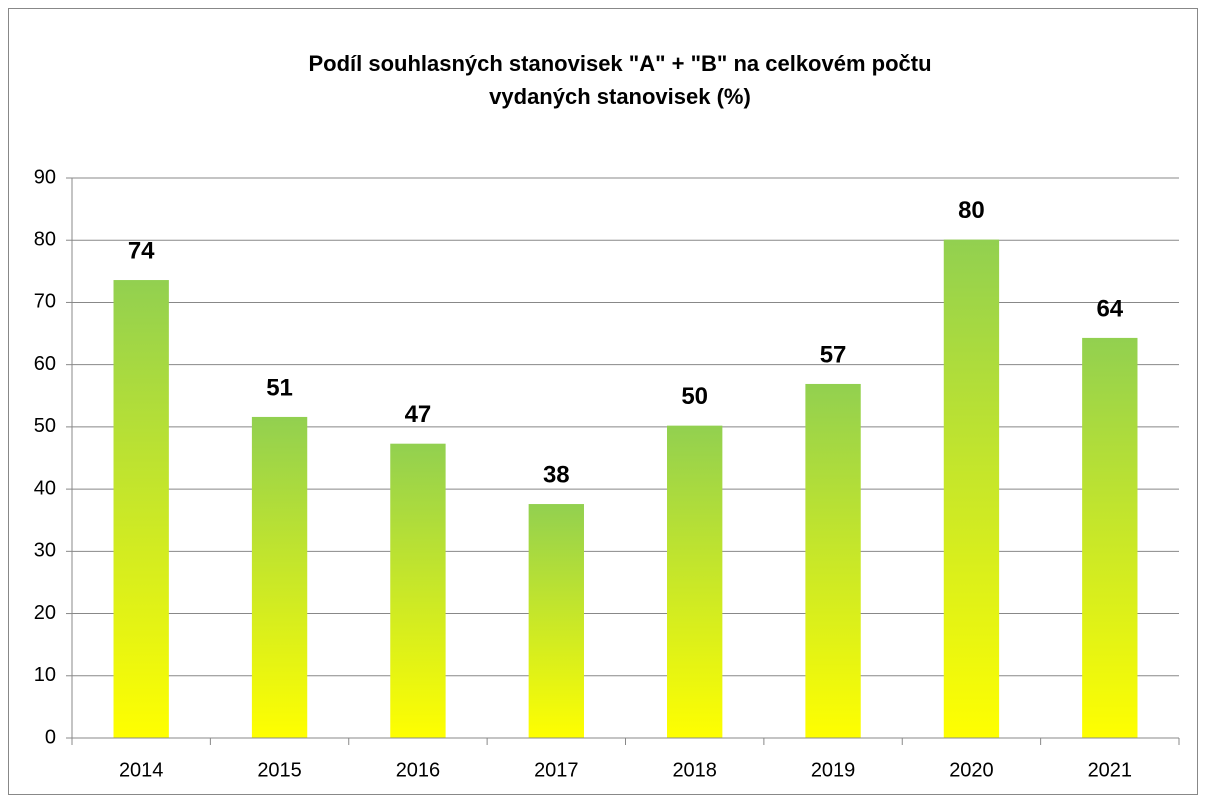  I want to click on x-tick-label: 2018, so click(694, 770).